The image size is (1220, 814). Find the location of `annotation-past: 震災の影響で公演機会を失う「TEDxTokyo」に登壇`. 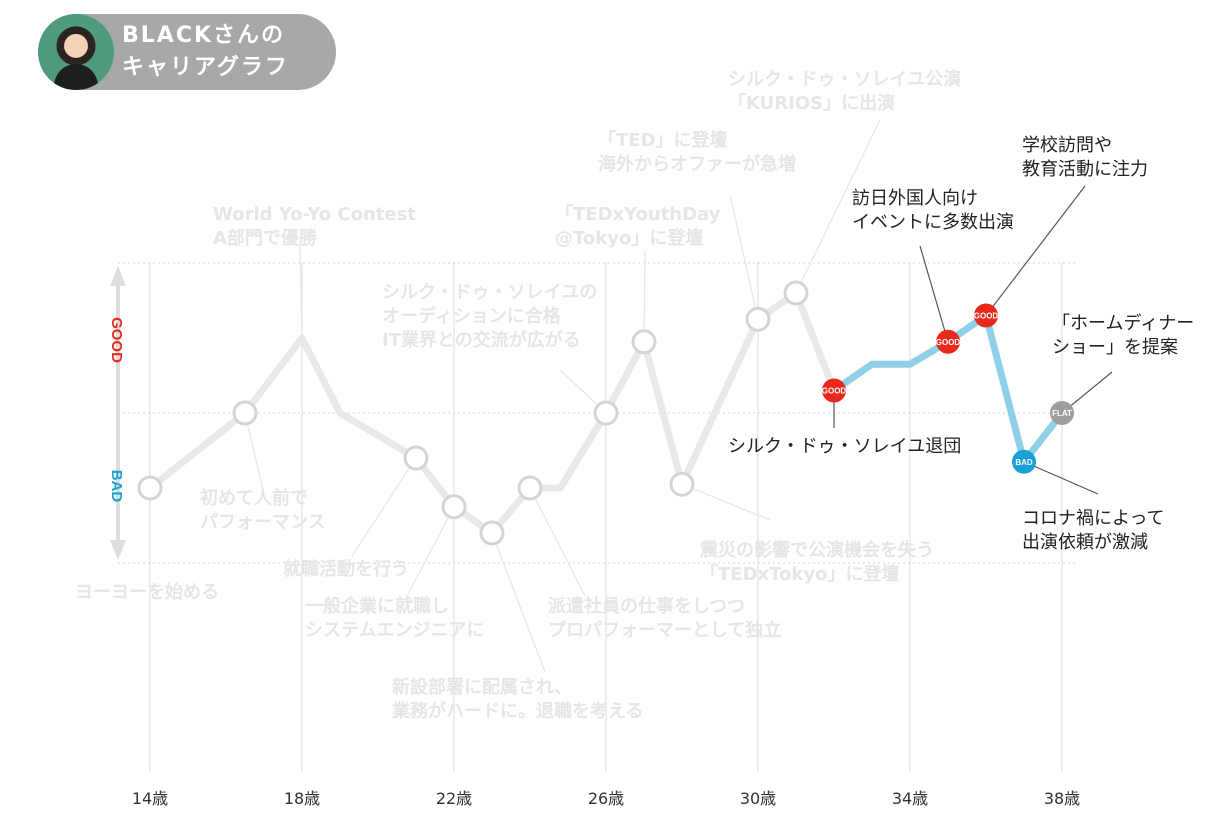

annotation-past: 震災の影響で公演機会を失う「TEDxTokyo」に登壇 is located at coordinates (817, 562).